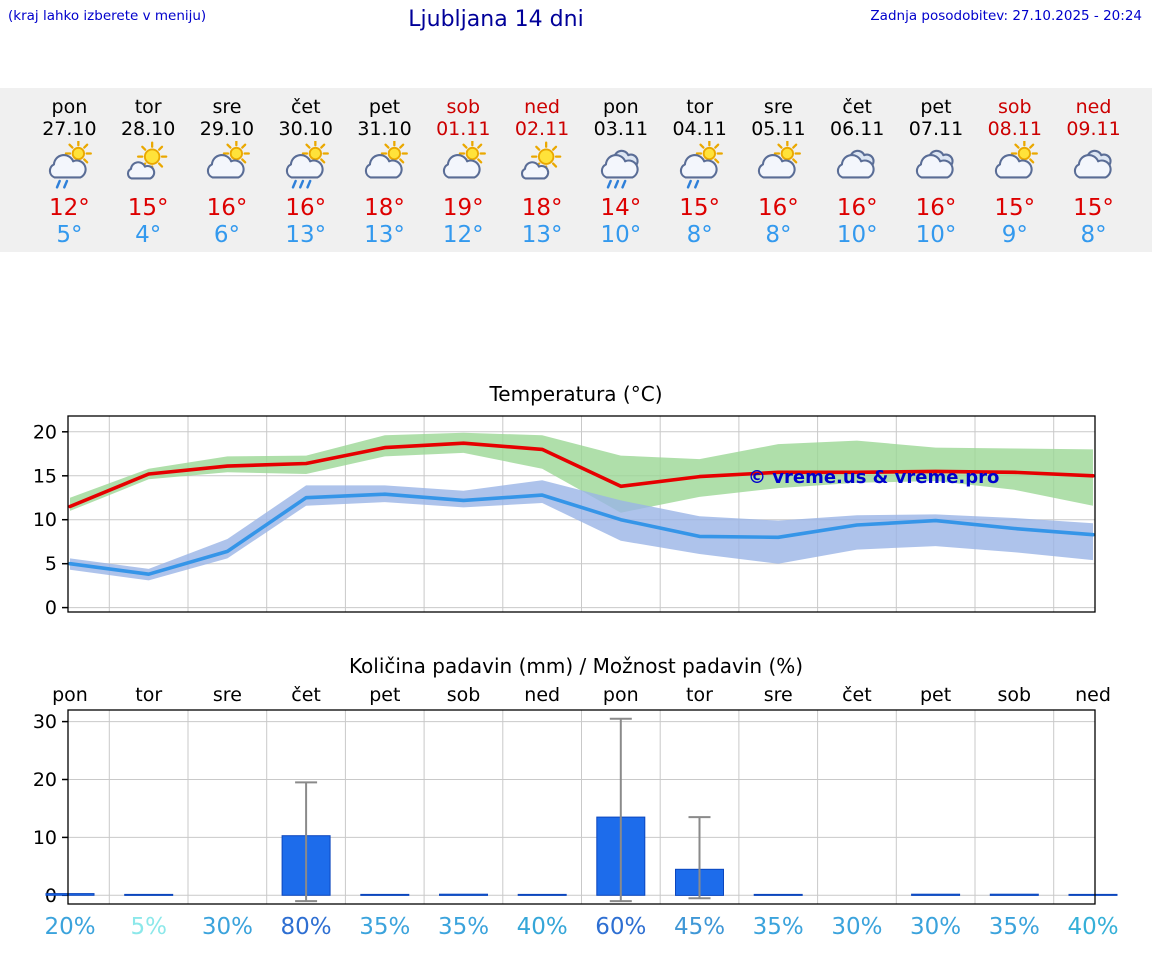 This screenshot has height=975, width=1152. Describe the element at coordinates (69, 208) in the screenshot. I see `day-high-temp: 12°` at that location.